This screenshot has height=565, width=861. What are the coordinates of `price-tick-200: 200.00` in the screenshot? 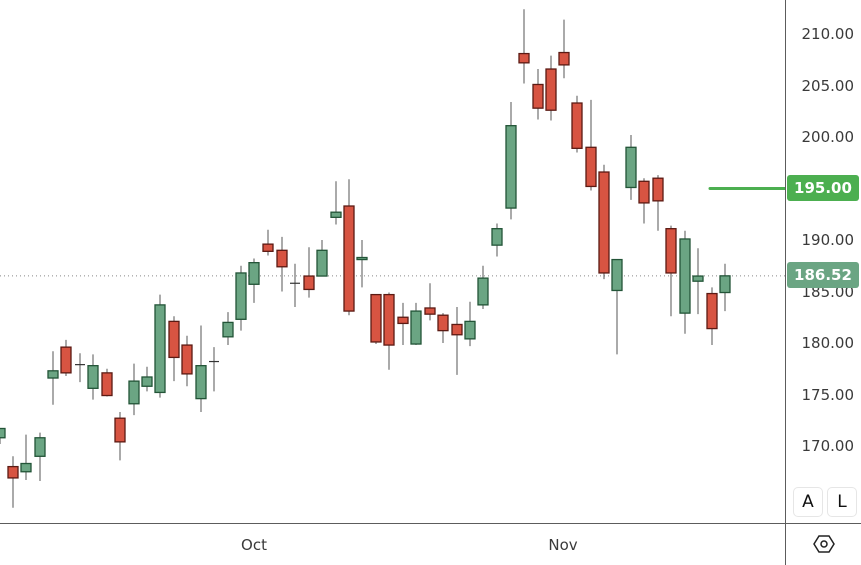 It's located at (828, 137).